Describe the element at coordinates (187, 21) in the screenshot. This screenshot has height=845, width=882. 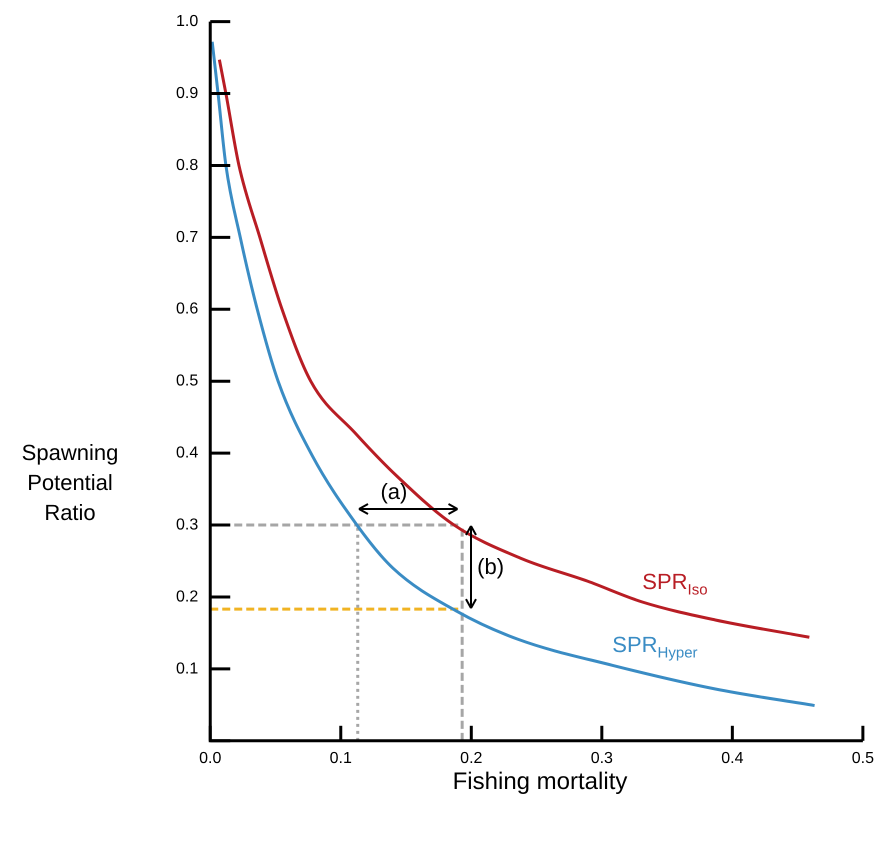
I see `y-tick-label: 1.0` at that location.